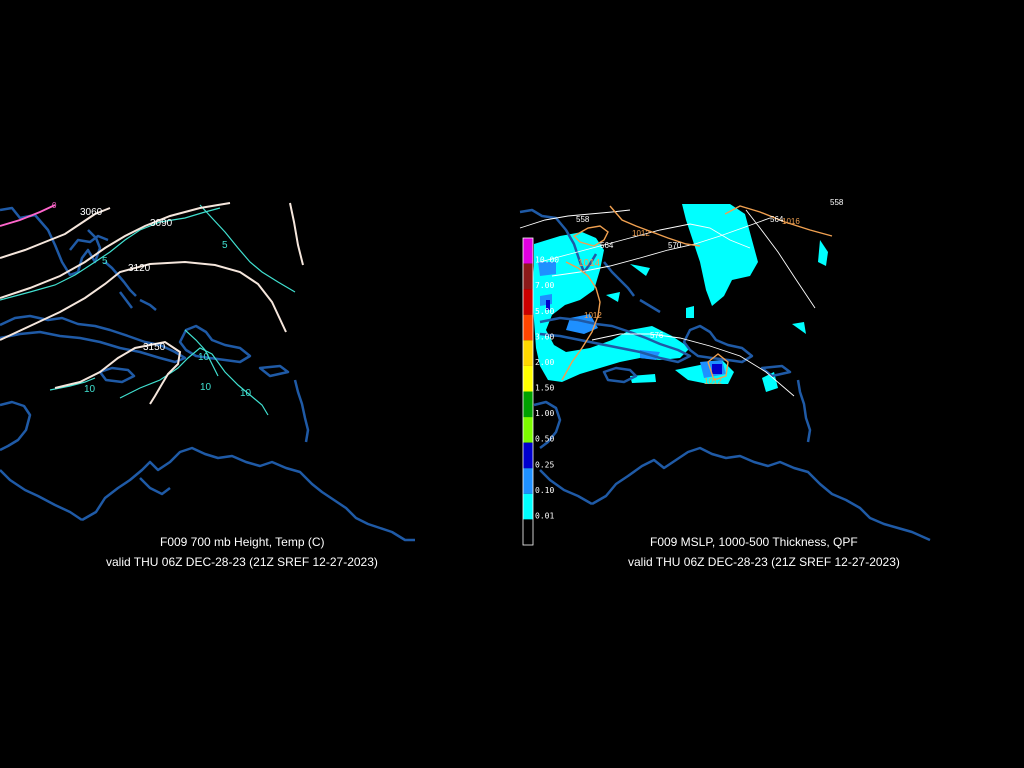 This screenshot has height=768, width=1024. I want to click on height-label-3060: 3060, so click(91, 212).